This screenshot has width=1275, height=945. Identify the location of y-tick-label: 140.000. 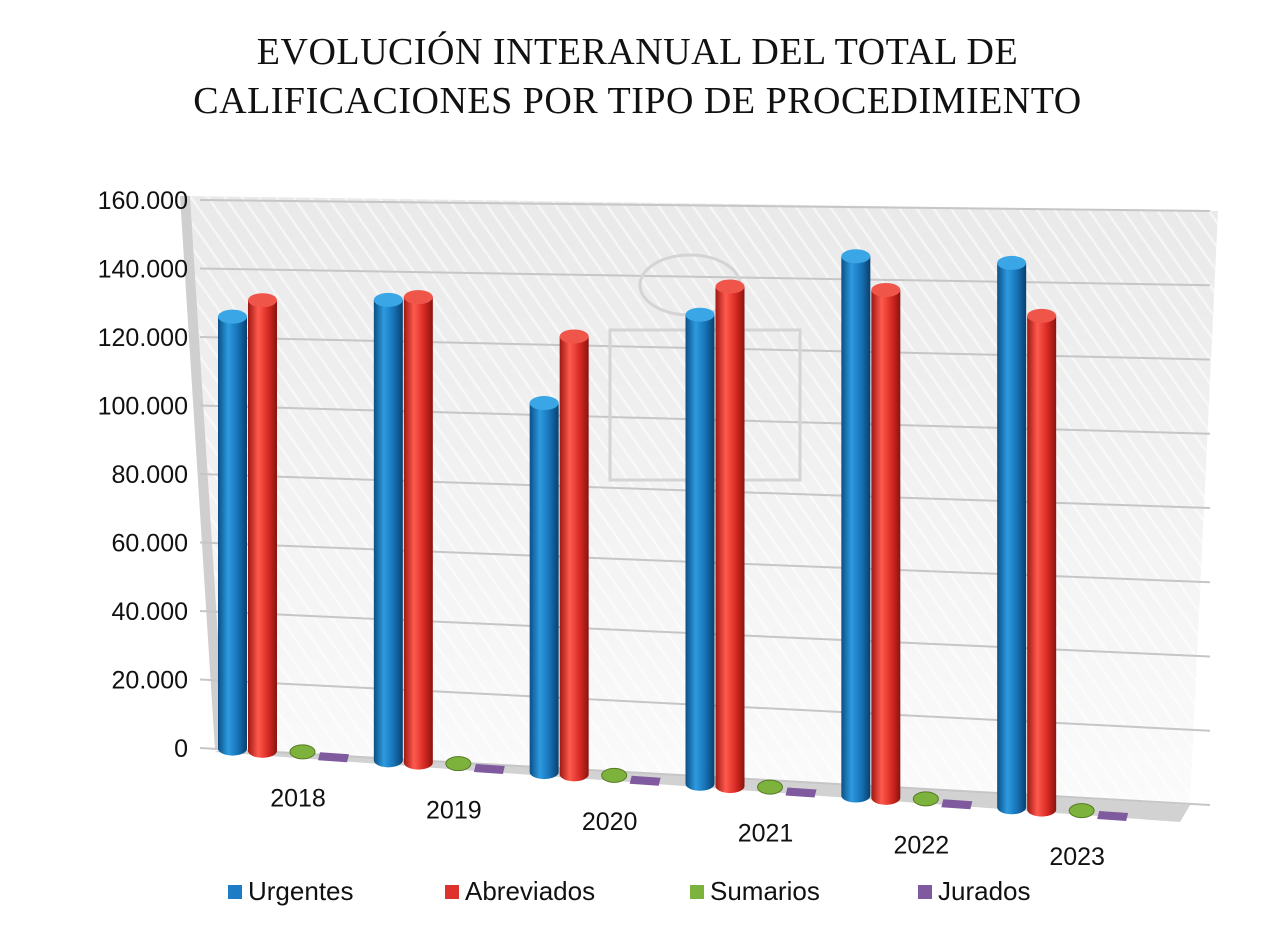
(143, 270).